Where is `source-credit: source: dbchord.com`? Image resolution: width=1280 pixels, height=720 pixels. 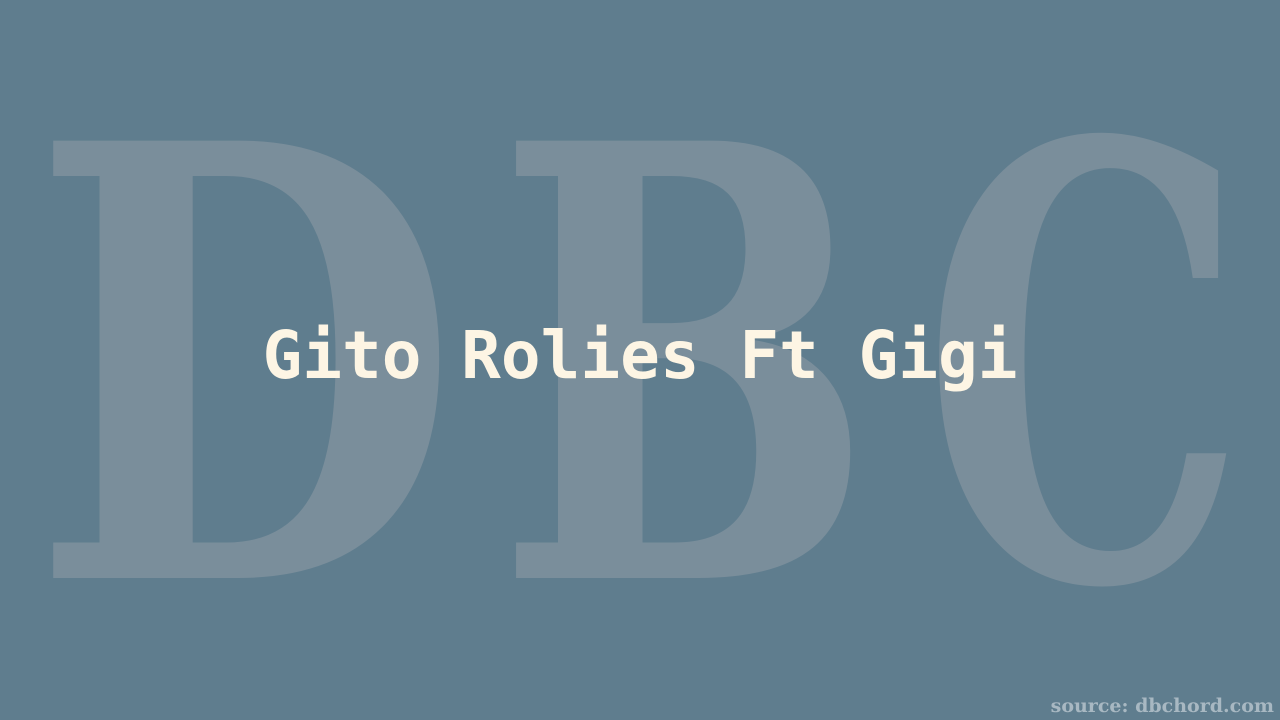
source-credit: source: dbchord.com is located at coordinates (1162, 706).